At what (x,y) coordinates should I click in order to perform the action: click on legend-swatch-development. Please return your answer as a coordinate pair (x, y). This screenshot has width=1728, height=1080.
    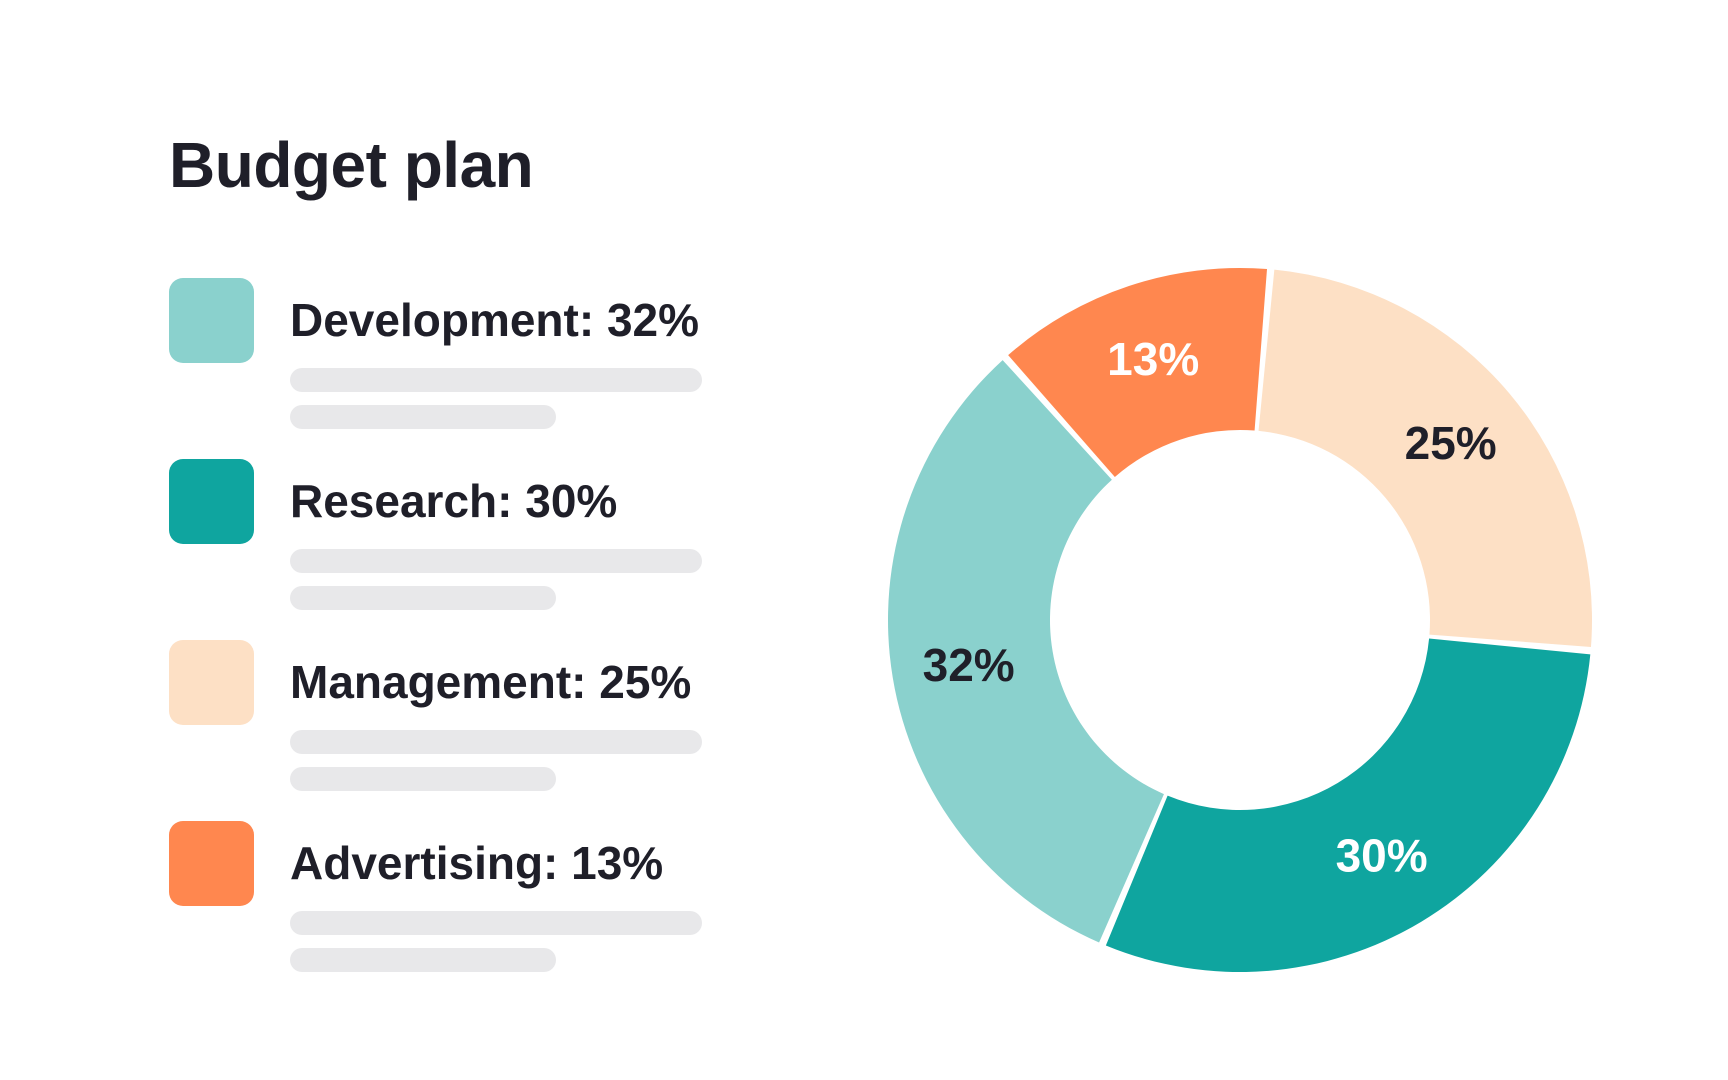
    Looking at the image, I should click on (211, 320).